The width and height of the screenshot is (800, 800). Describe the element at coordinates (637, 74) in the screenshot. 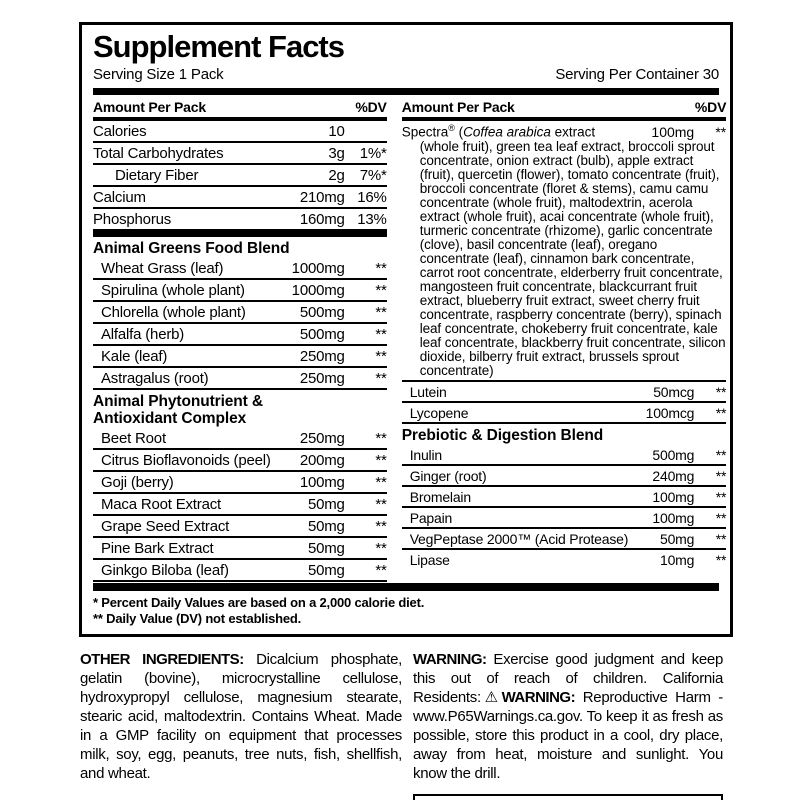

I see `servings-per-container: Serving Per Container 30` at that location.